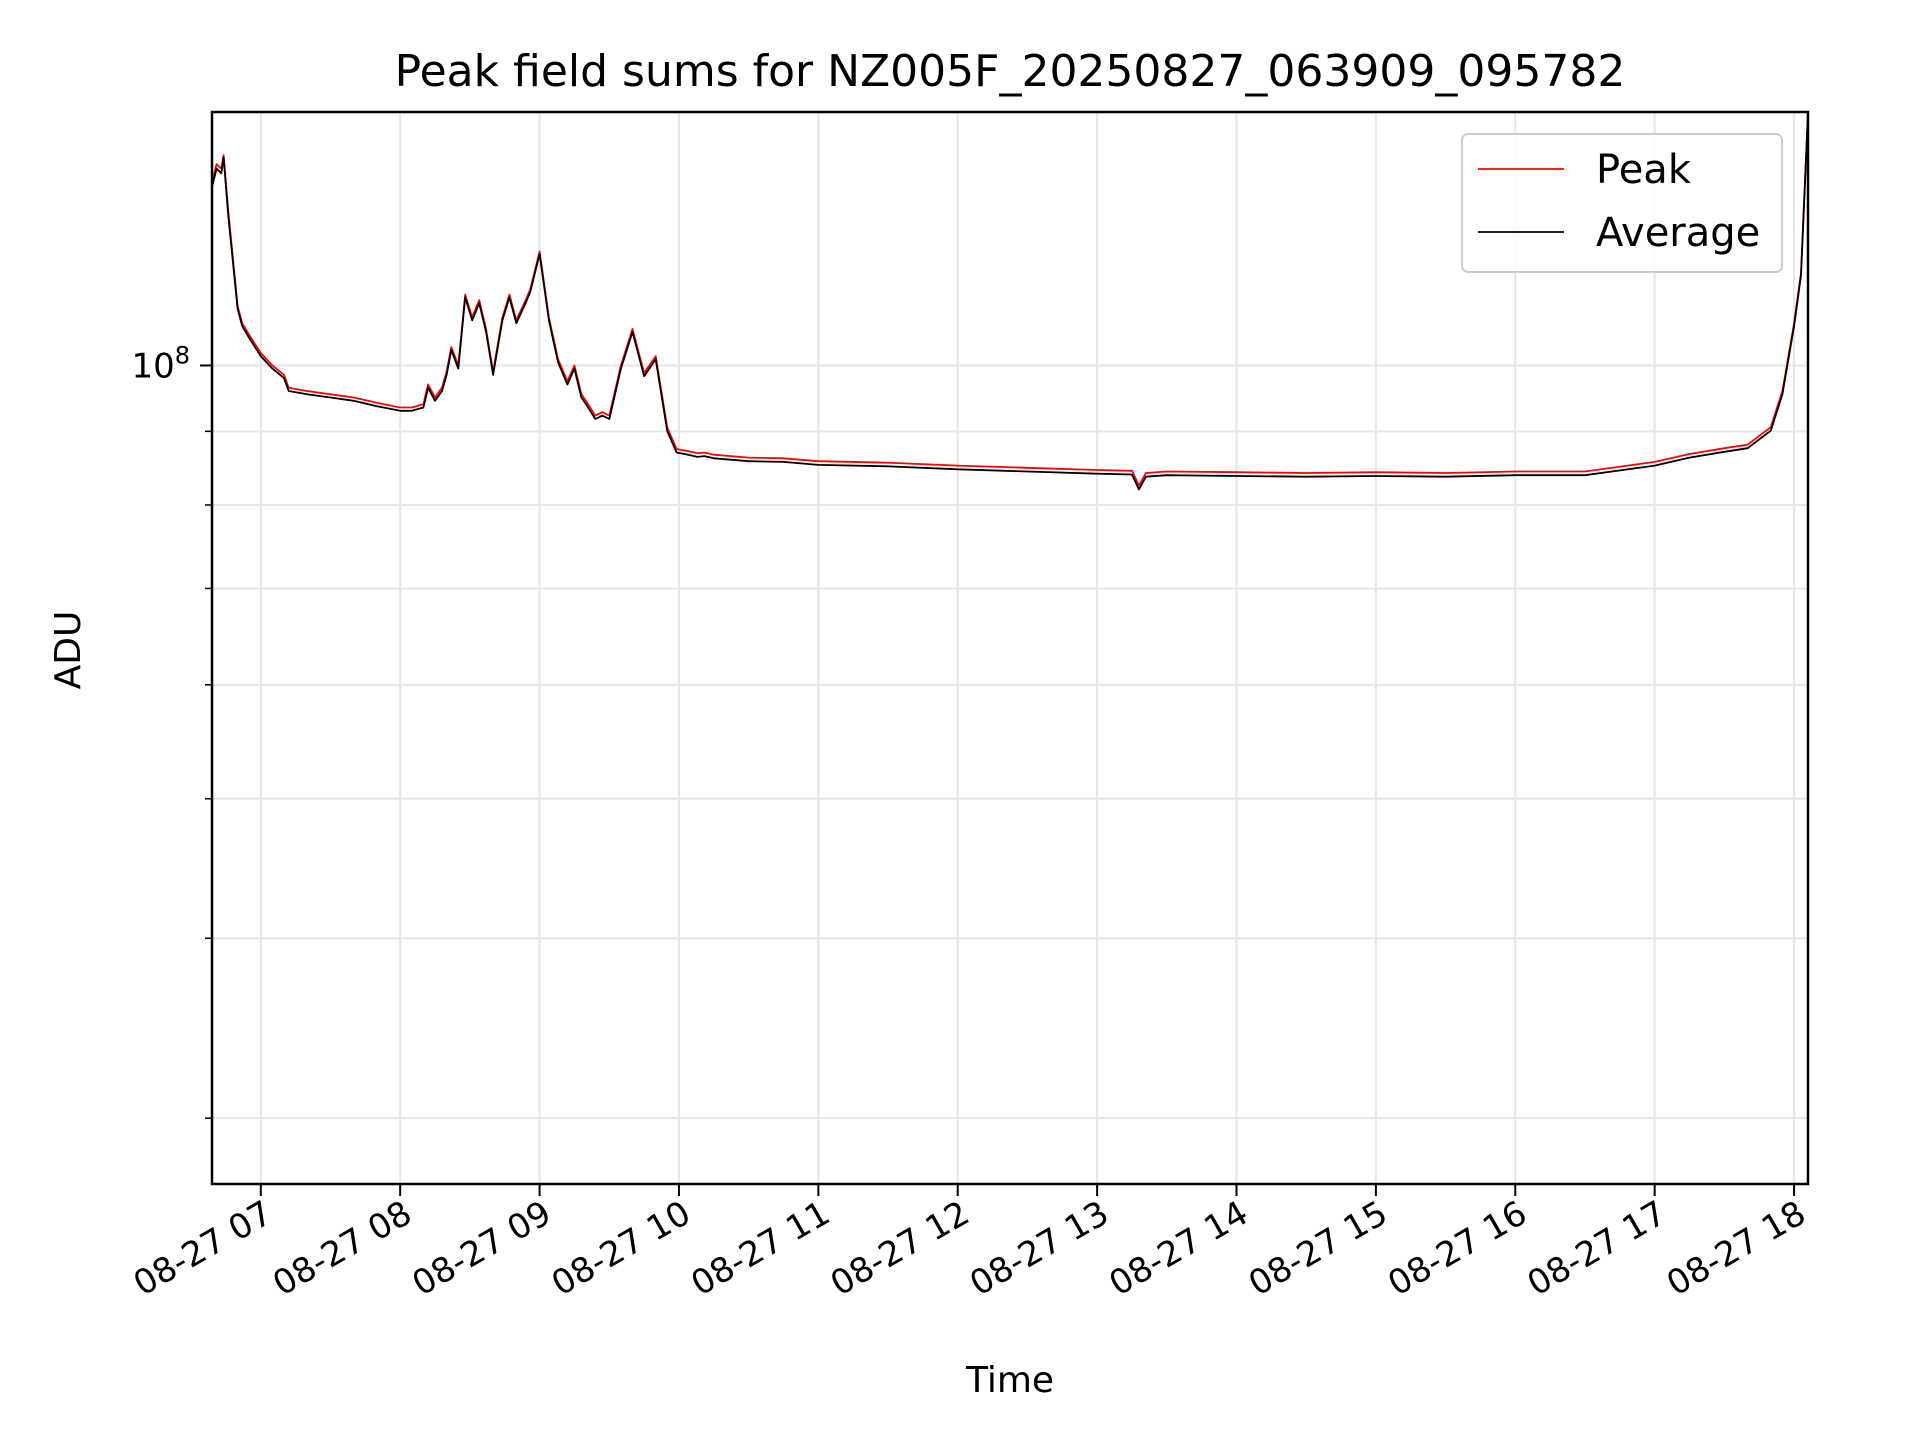 The height and width of the screenshot is (1445, 1920). I want to click on legend-label-average: Average, so click(1678, 233).